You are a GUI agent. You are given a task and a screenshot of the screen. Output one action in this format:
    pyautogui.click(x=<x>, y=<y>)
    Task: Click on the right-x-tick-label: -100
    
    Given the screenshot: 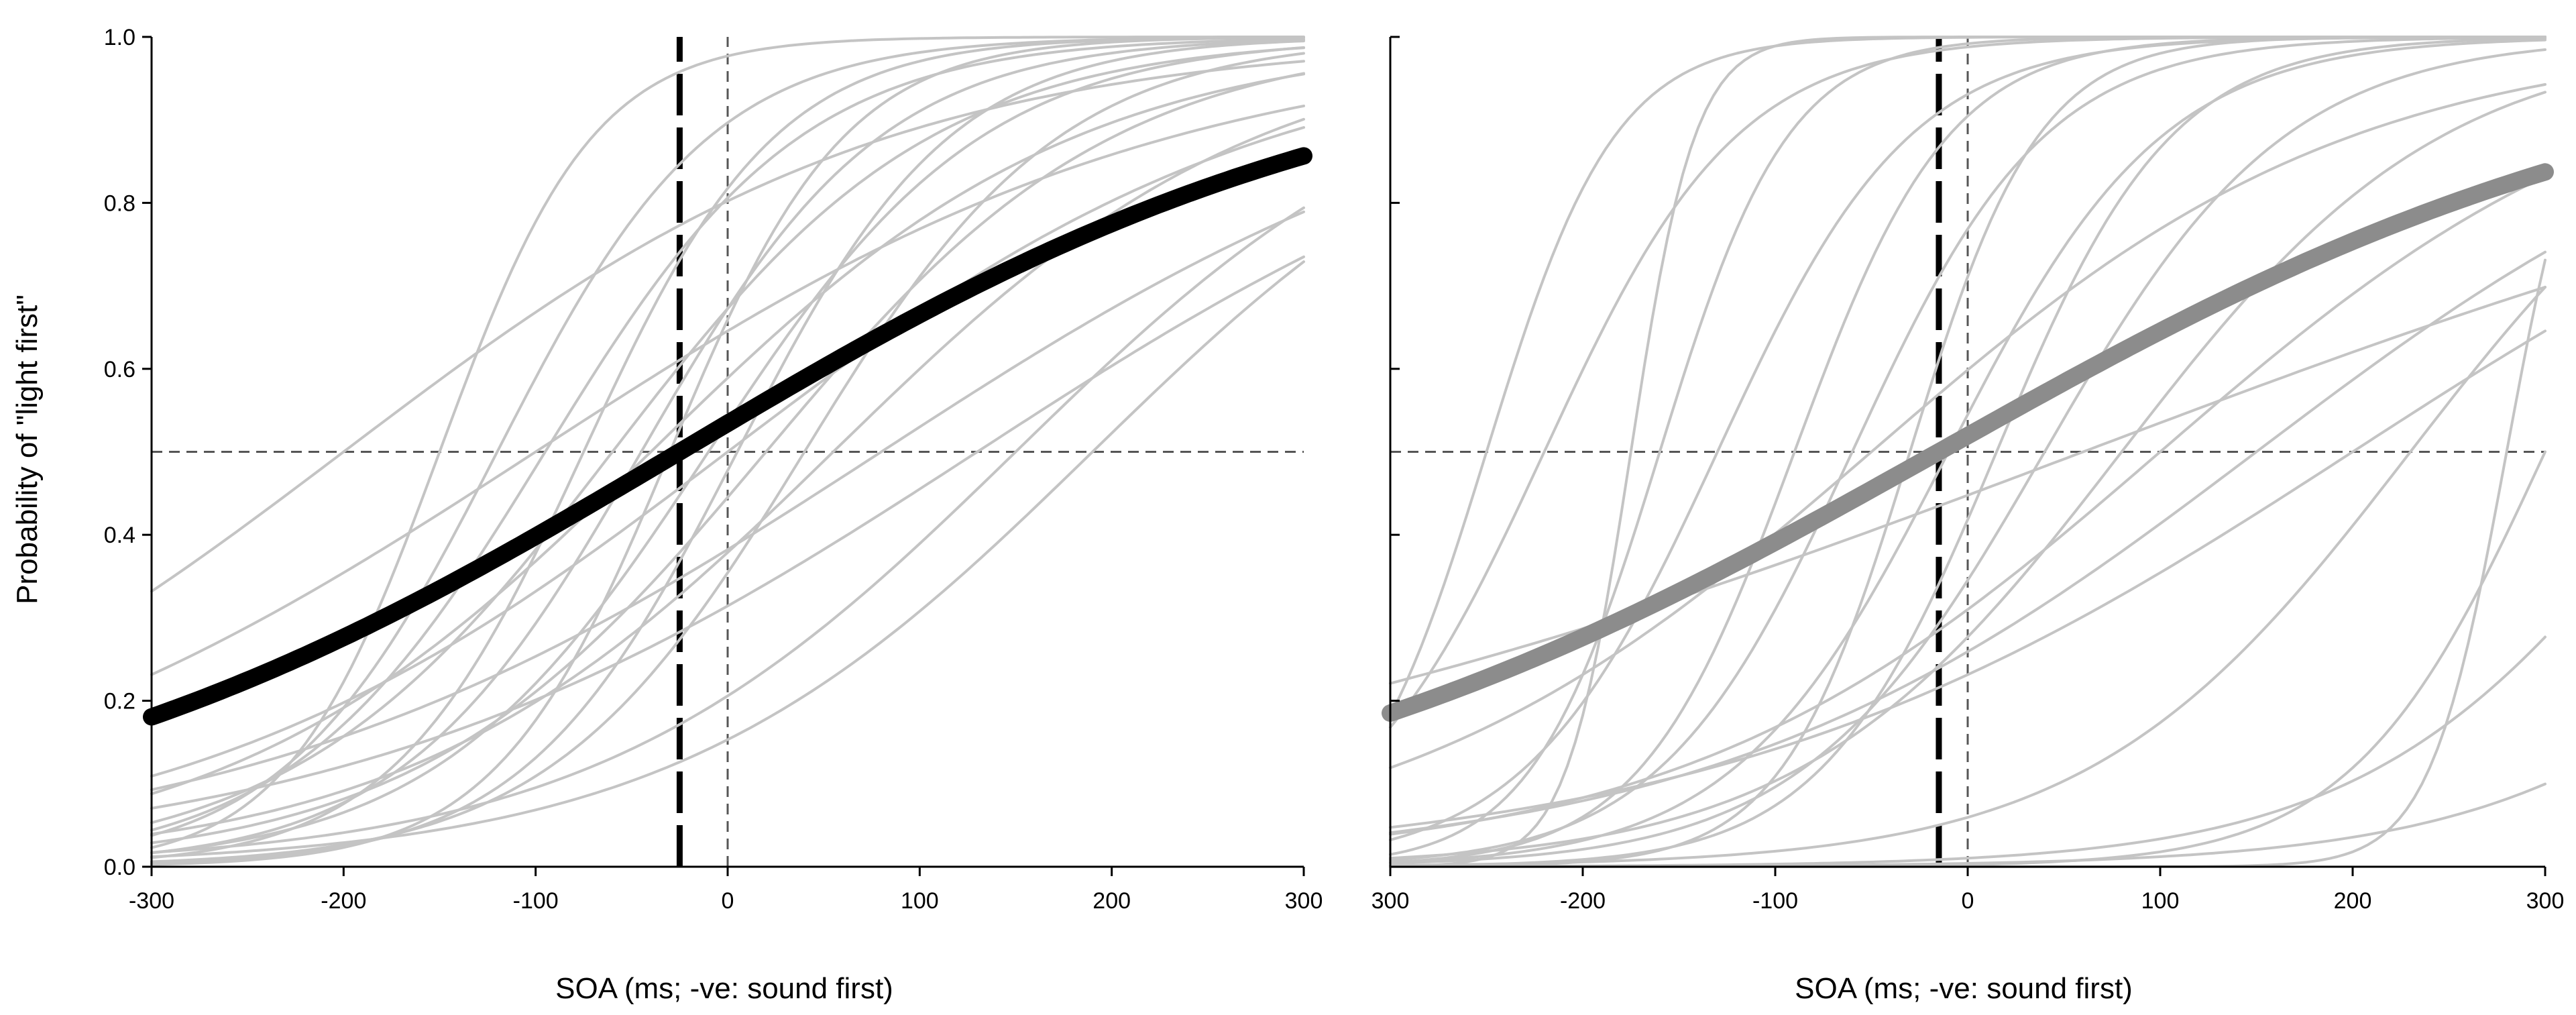 What is the action you would take?
    pyautogui.click(x=1775, y=901)
    